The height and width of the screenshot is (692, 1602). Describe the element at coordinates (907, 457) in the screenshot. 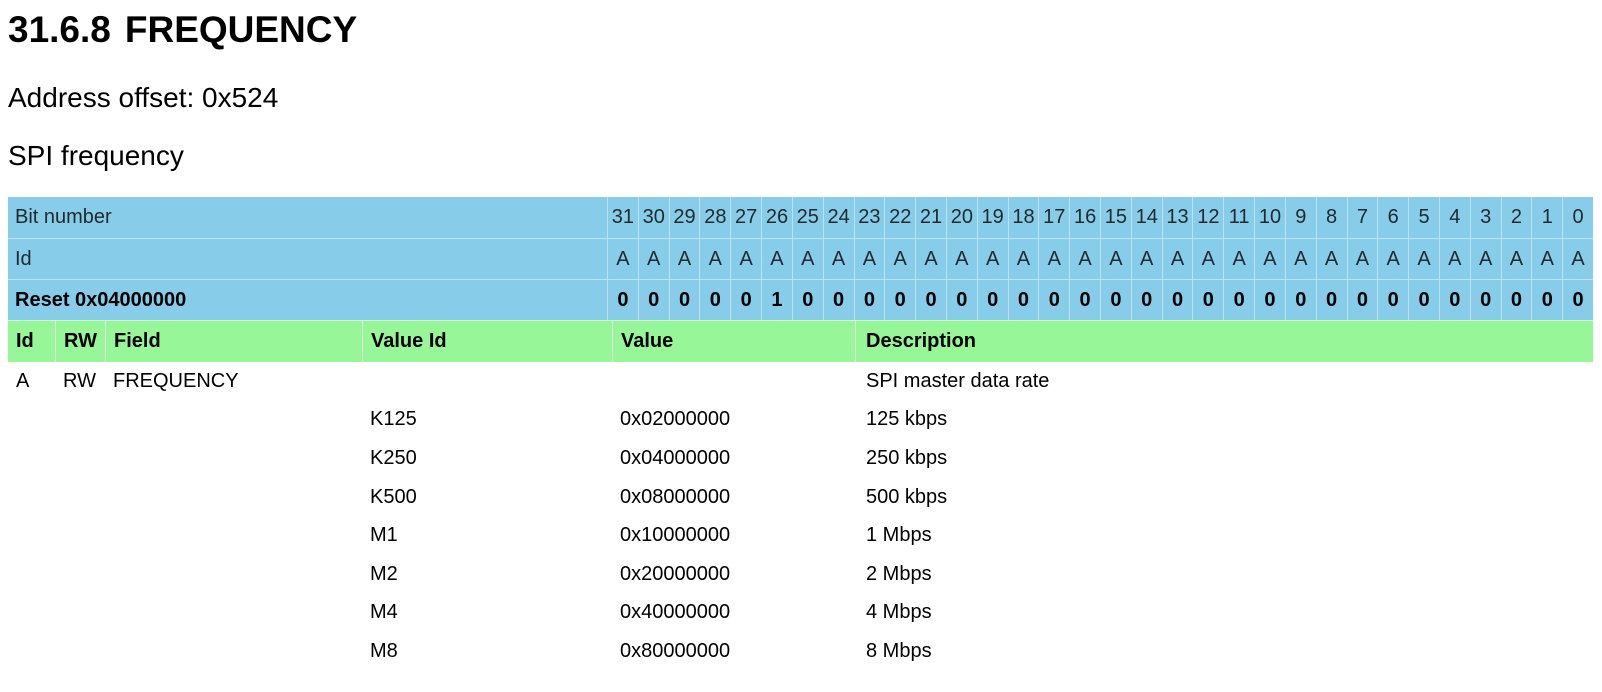

I see `field-description-cell: 250 kbps` at that location.